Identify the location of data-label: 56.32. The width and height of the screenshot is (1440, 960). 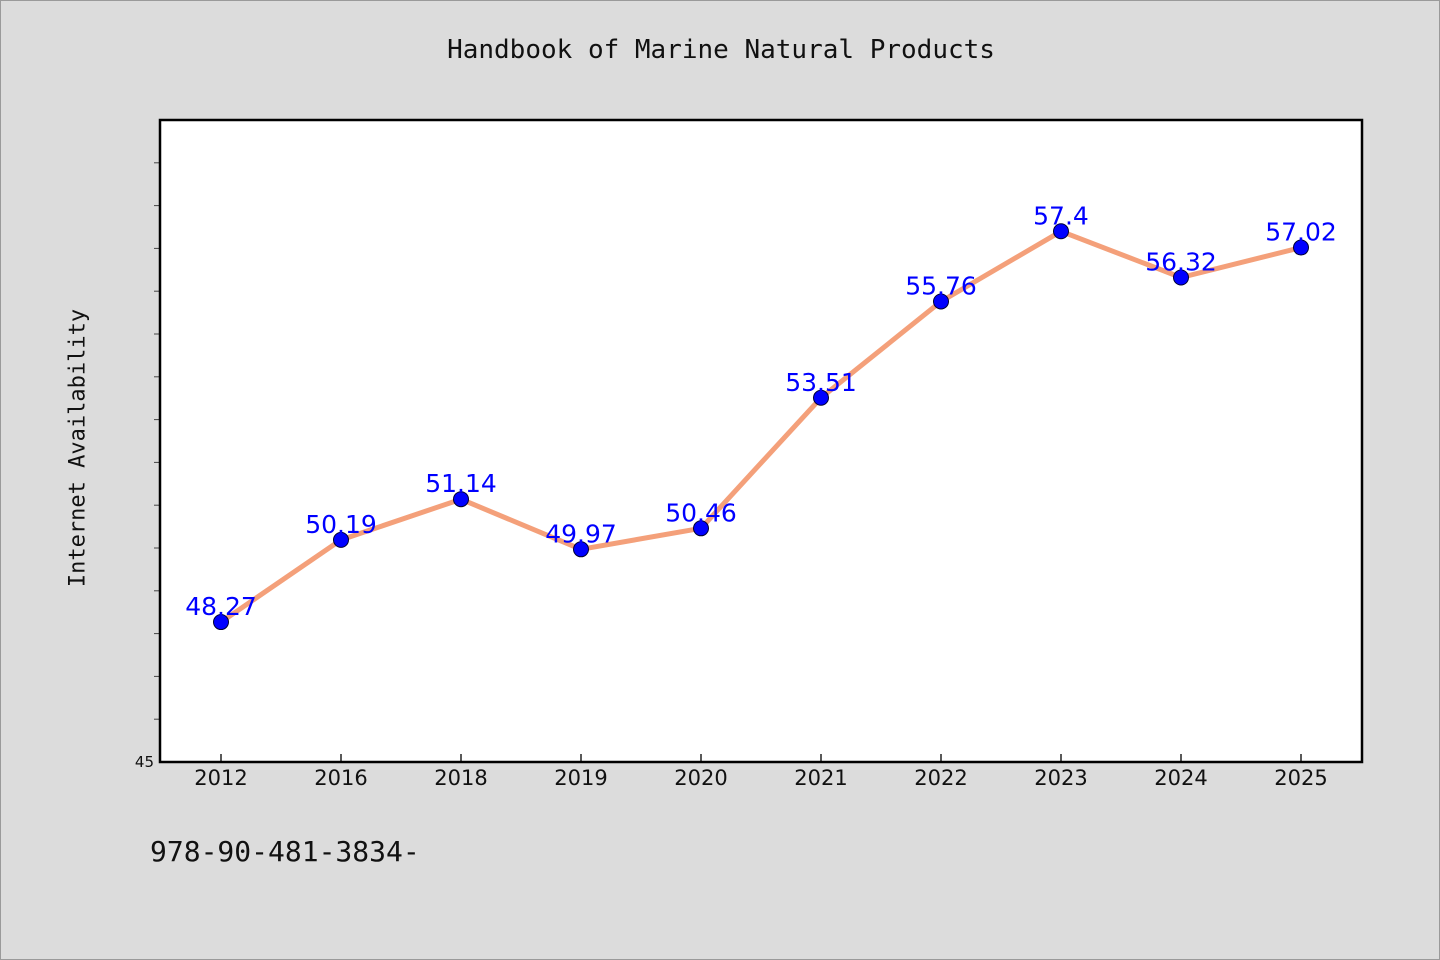
(1181, 262).